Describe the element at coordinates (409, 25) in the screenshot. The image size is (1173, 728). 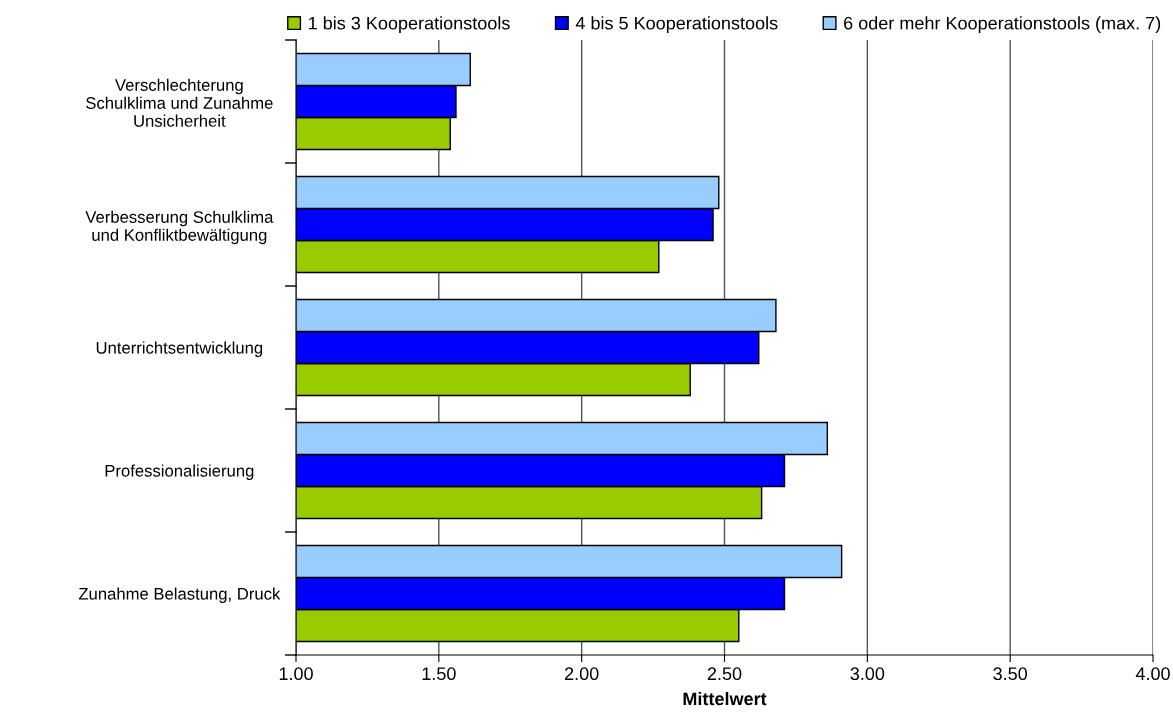
I see `legend-label: 1 bis 3 Kooperationstools` at that location.